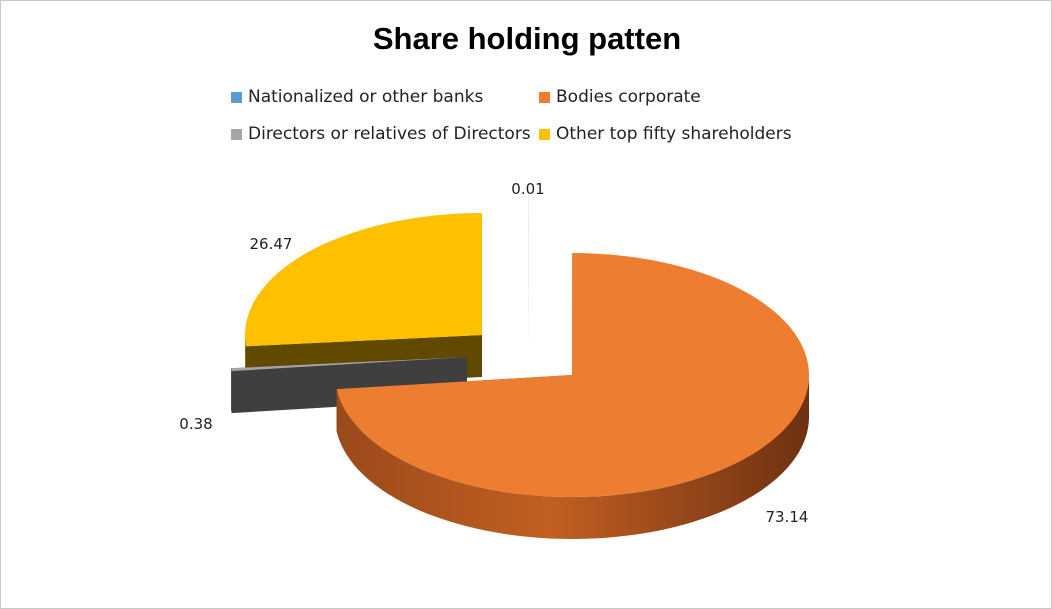 Image resolution: width=1052 pixels, height=609 pixels. I want to click on pie-slice-side-directors, so click(231, 391).